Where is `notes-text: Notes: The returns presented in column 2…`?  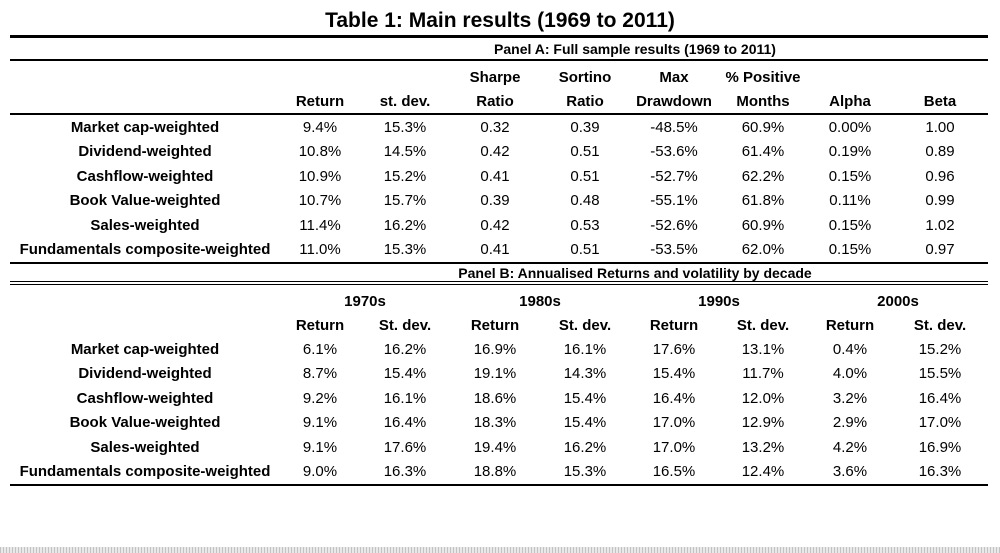
notes-text: Notes: The returns presented in column 2… is located at coordinates (500, 527).